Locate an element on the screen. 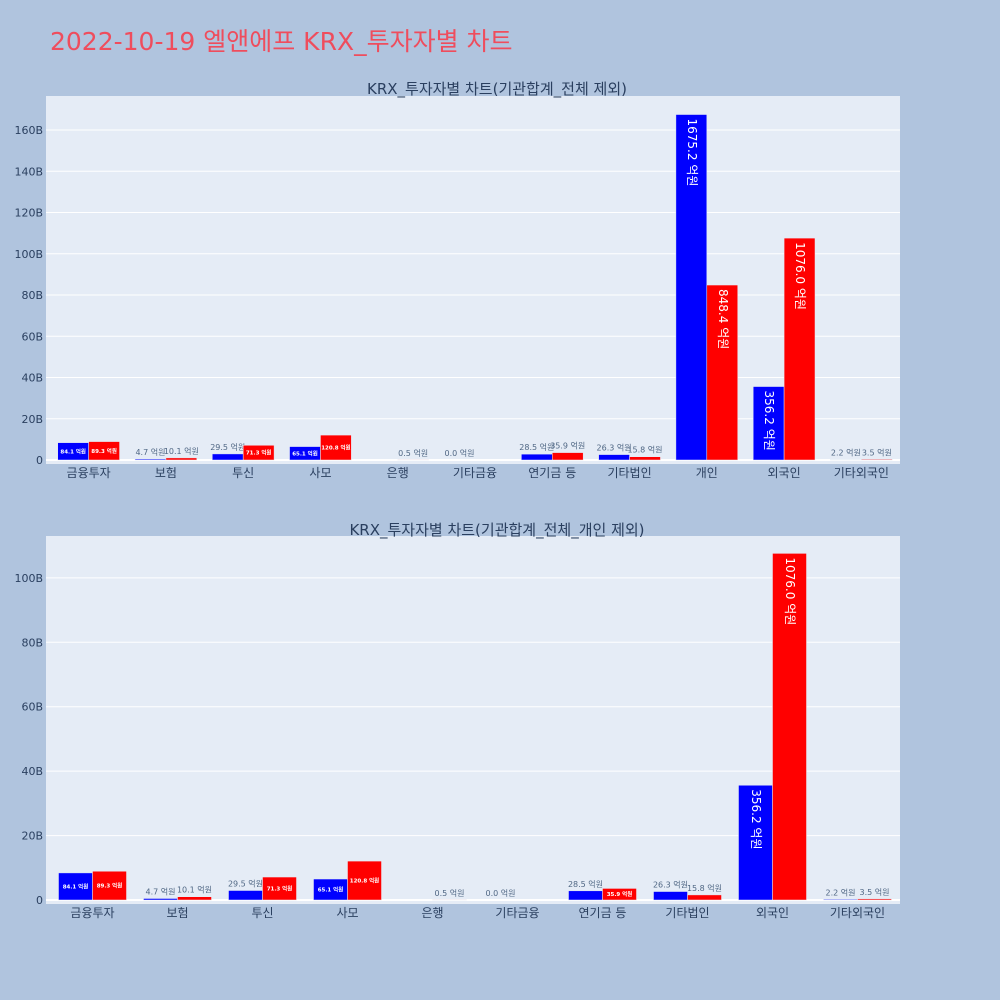 The image size is (1000, 1000). y-tick-label: 160B is located at coordinates (28, 130).